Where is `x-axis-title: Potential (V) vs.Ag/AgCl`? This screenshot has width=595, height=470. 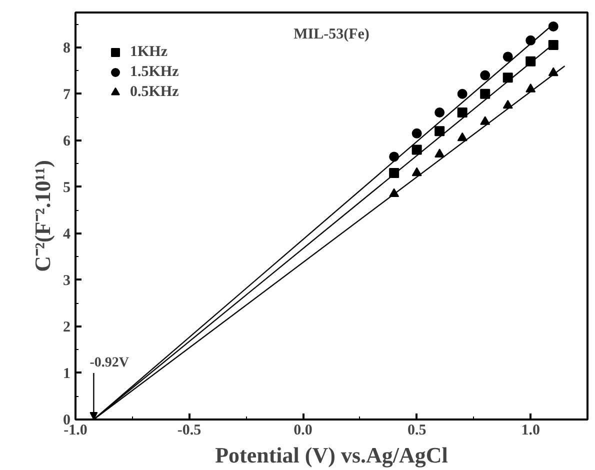 x-axis-title: Potential (V) vs.Ag/AgCl is located at coordinates (331, 455).